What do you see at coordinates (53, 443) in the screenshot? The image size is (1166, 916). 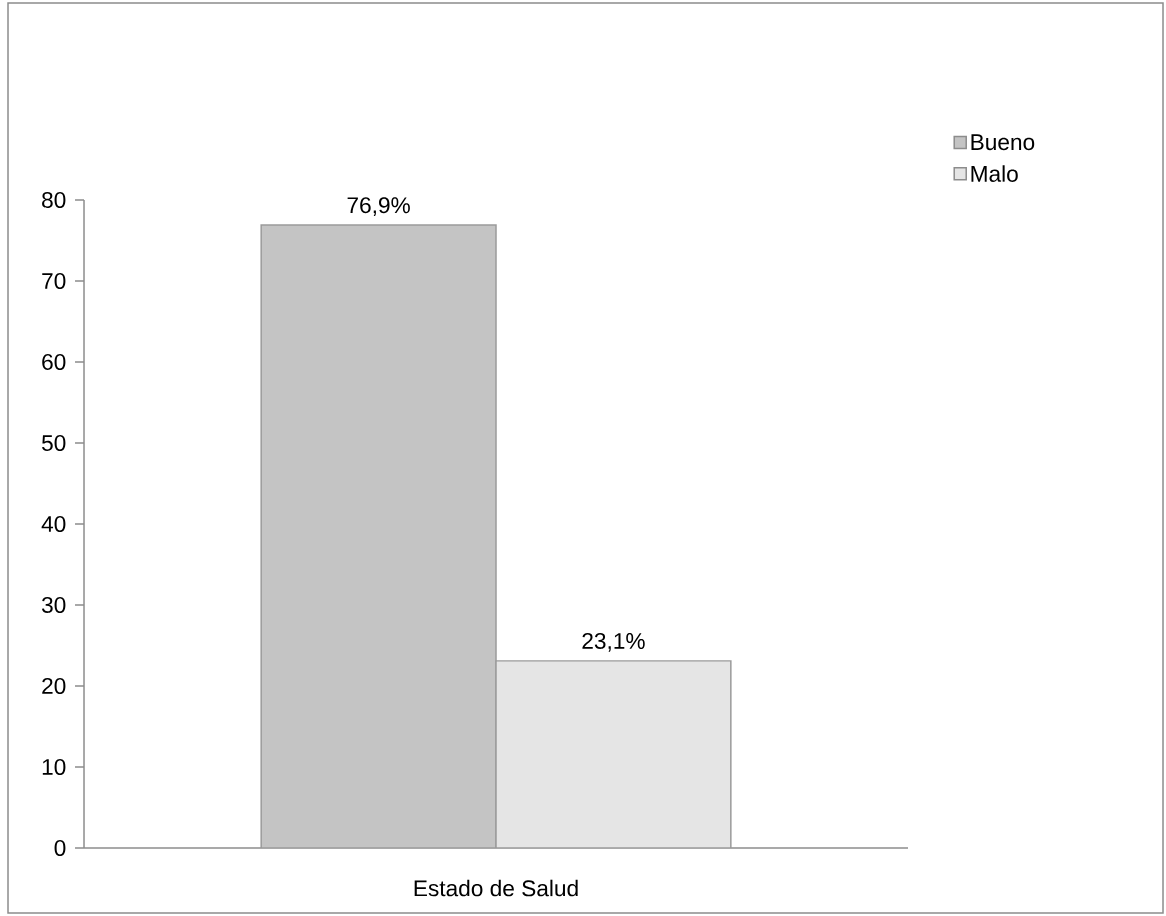 I see `y-tick-label: 50` at bounding box center [53, 443].